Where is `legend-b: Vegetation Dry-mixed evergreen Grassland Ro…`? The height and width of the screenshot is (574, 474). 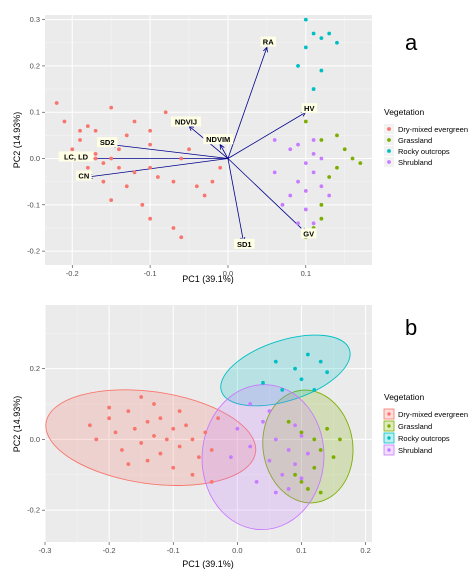 legend-b: Vegetation Dry-mixed evergreen Grassland Ro… is located at coordinates (425, 424).